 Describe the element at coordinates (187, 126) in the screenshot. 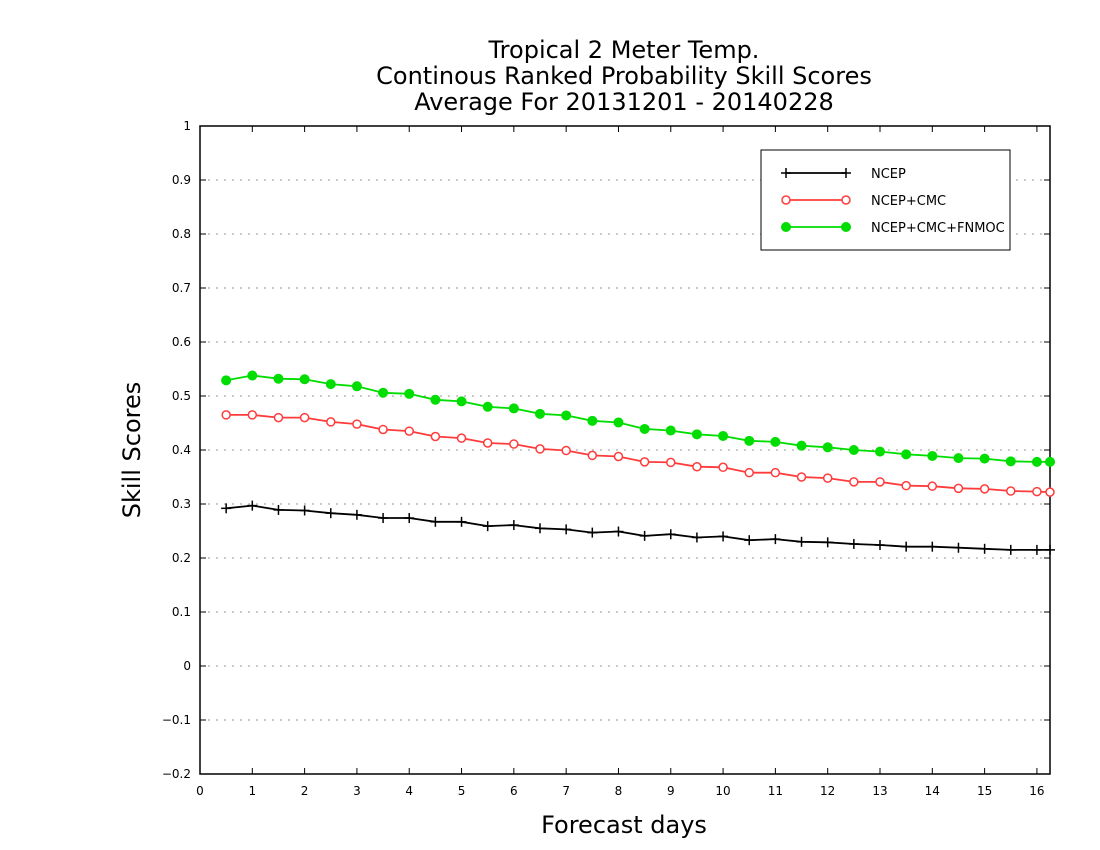

I see `y-tick-label: 1` at that location.